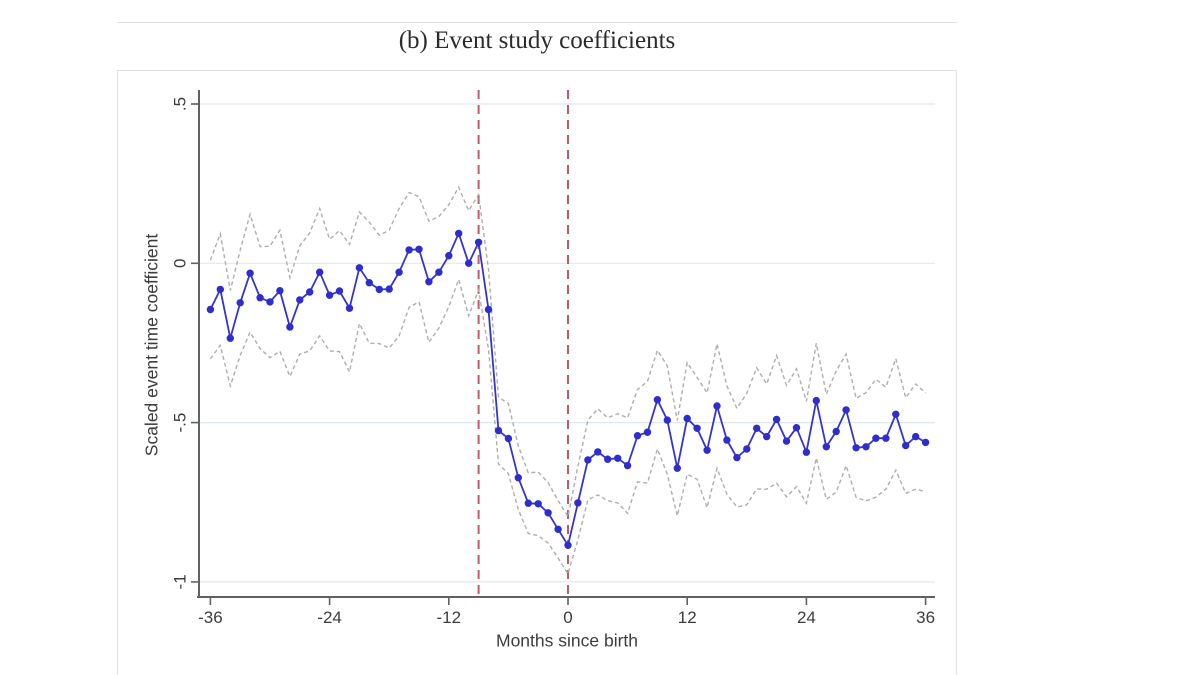 Image resolution: width=1200 pixels, height=675 pixels. I want to click on y-tick-label: -1, so click(179, 581).